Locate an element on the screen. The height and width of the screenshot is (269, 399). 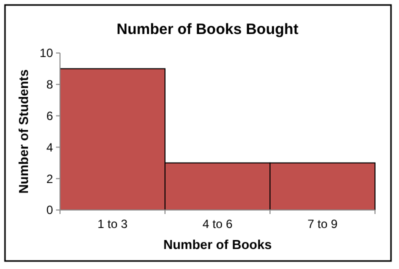
x-axis-title: Number of Books is located at coordinates (217, 244).